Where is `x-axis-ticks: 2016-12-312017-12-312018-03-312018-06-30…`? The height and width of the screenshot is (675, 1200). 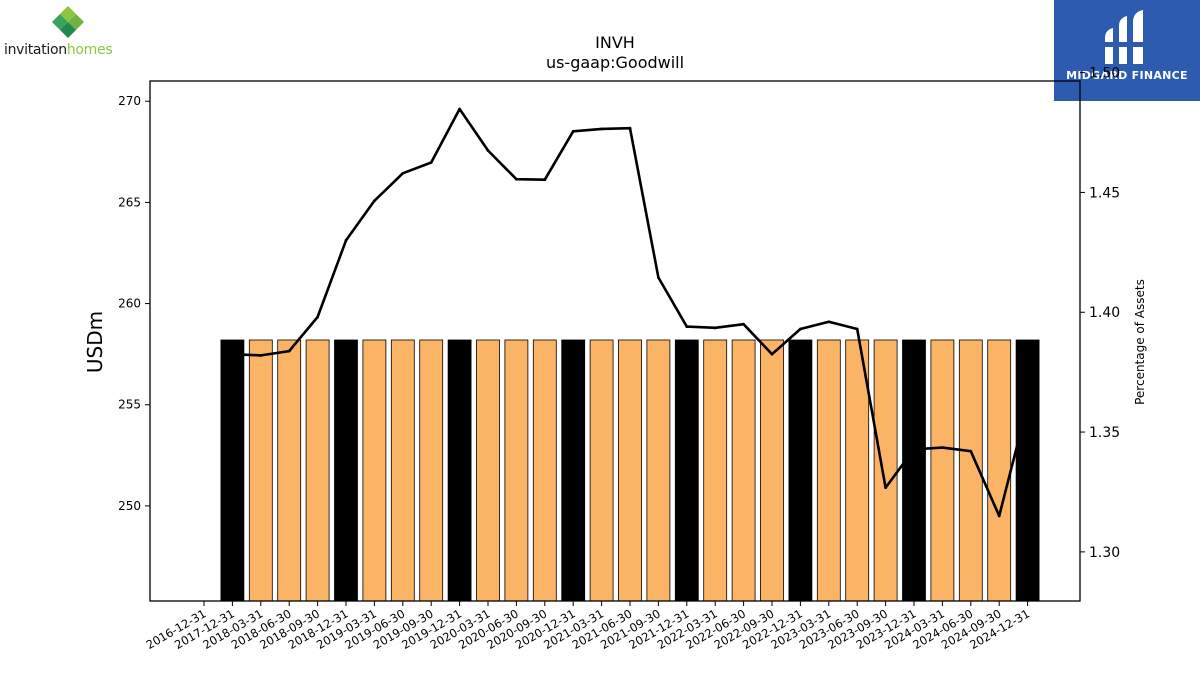
x-axis-ticks: 2016-12-312017-12-312018-03-312018-06-30… is located at coordinates (588, 626).